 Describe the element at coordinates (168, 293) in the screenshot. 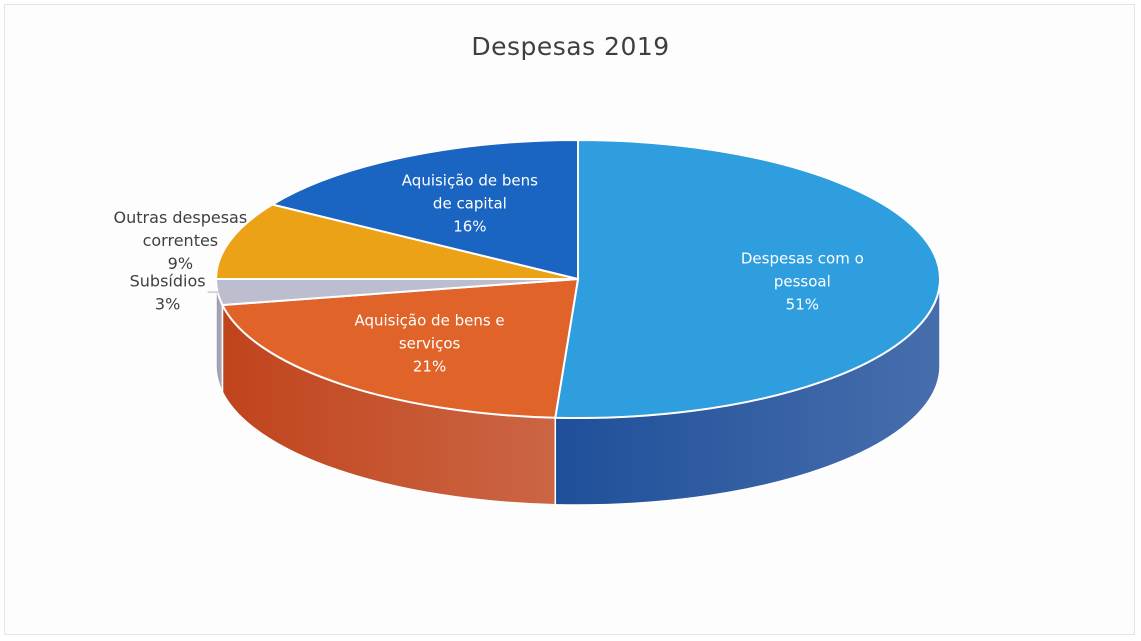

I see `data-label-subsidios: Subsídios 3%` at that location.